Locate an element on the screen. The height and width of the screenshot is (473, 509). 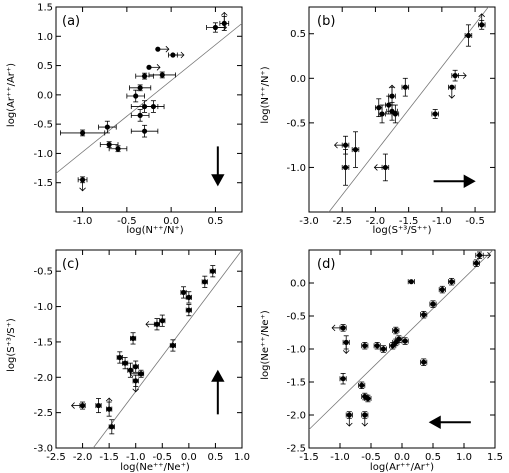
y-tick-label: 0.5 is located at coordinates (298, 34).